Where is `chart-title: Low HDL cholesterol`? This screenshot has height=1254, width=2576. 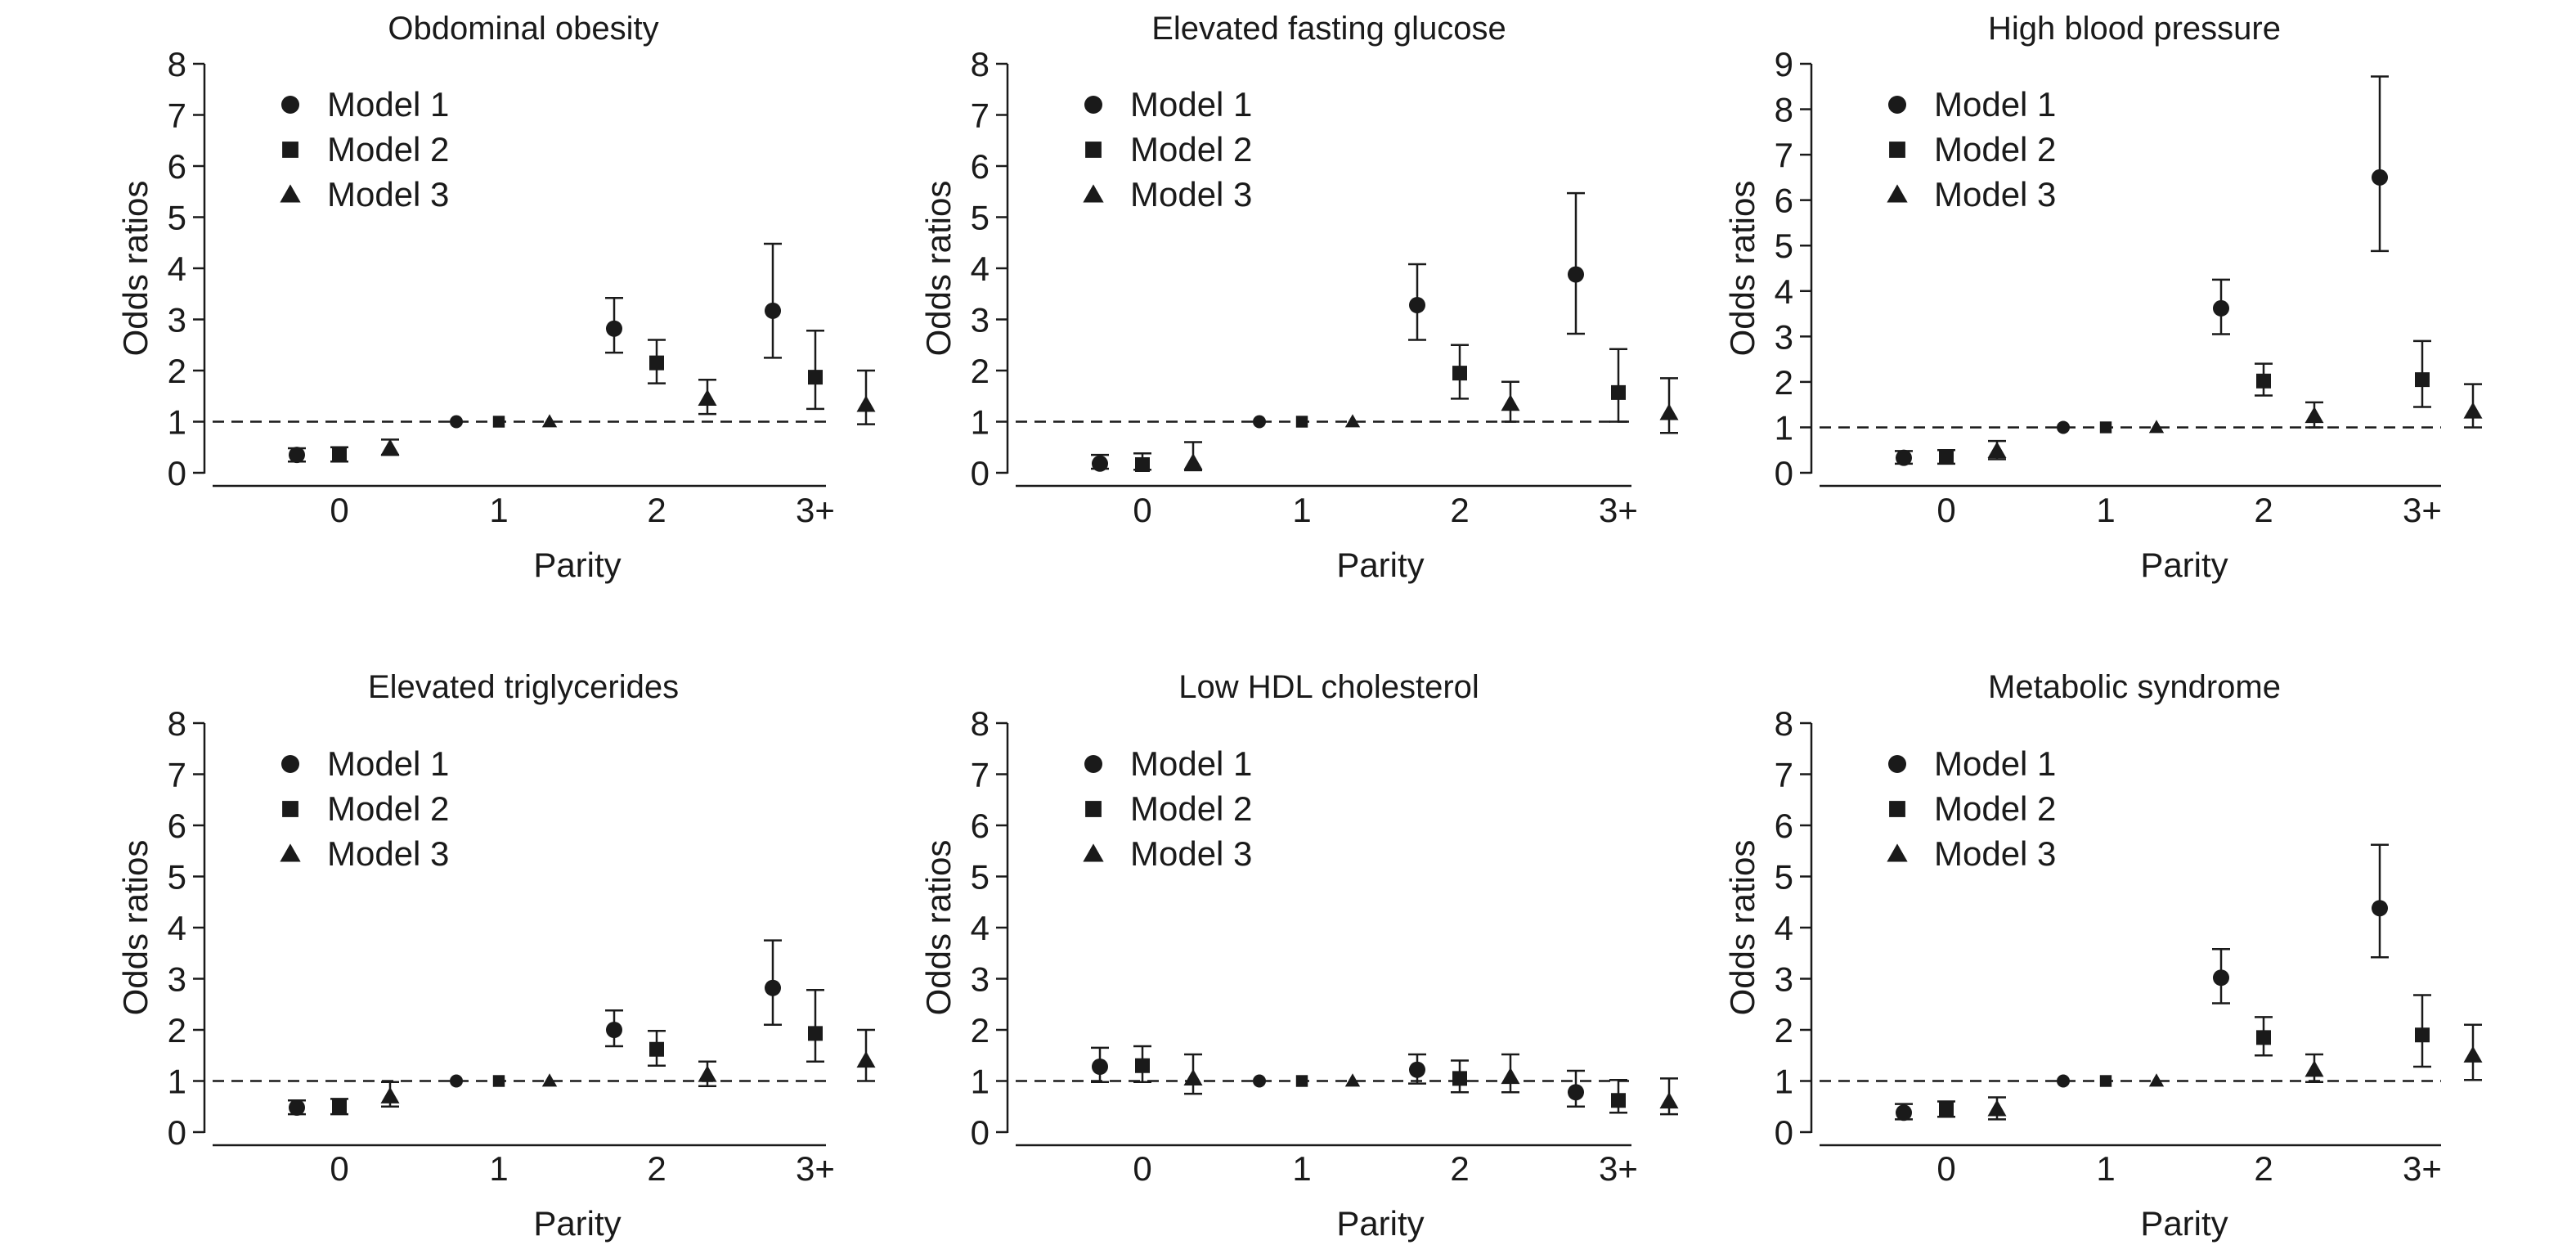 chart-title: Low HDL cholesterol is located at coordinates (1328, 687).